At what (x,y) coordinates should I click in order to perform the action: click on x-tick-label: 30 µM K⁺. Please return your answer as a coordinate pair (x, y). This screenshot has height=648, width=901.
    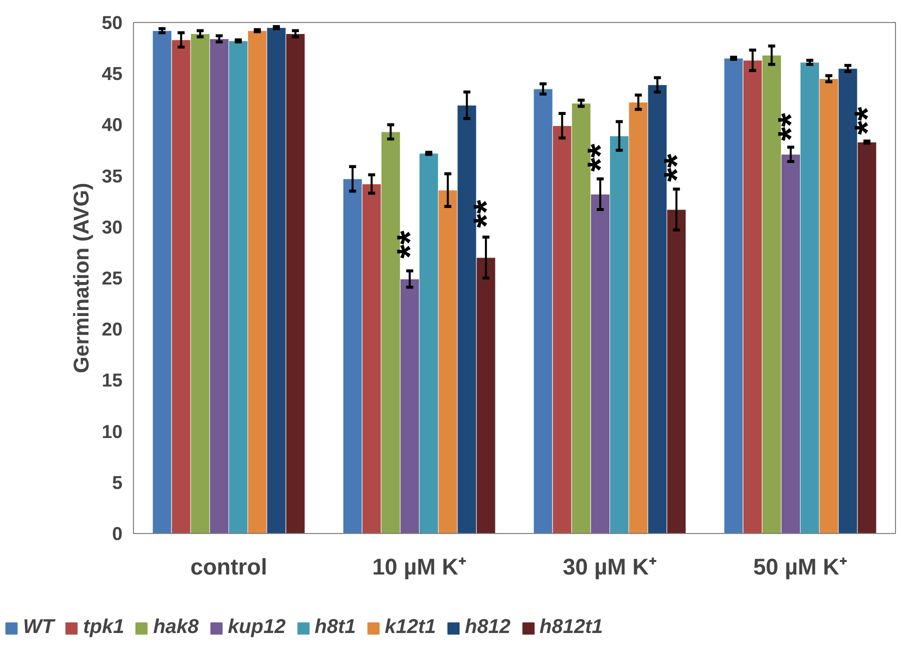
    Looking at the image, I should click on (609, 567).